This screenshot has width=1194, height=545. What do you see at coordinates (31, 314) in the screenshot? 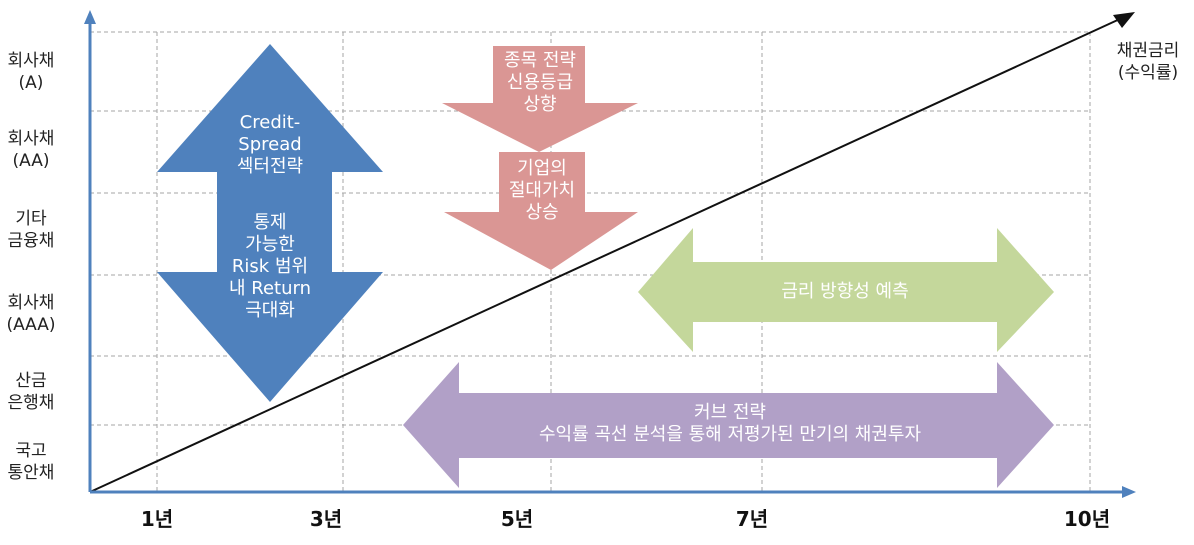
I see `y-label-corporate-aaa: 회사채 (AAA)` at bounding box center [31, 314].